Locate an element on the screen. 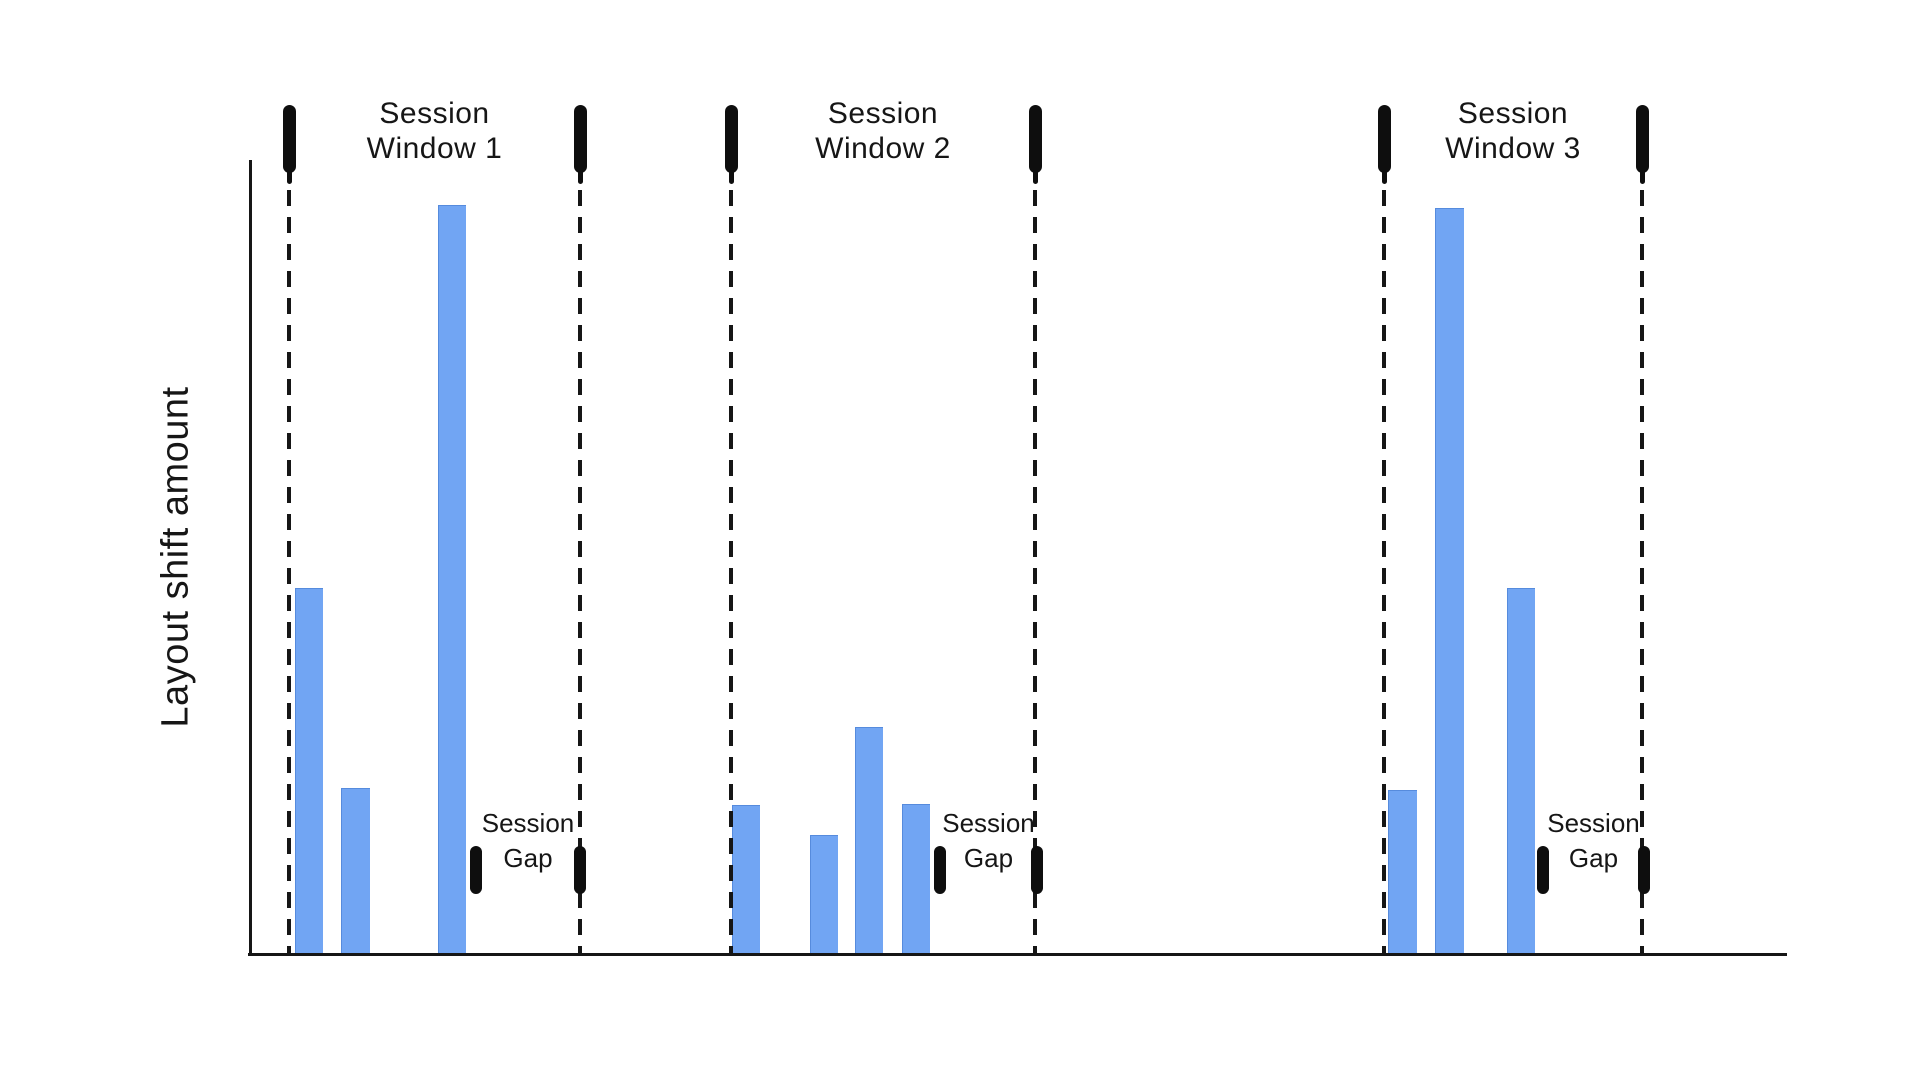 This screenshot has height=1080, width=1920. y-axis-label: Layout shift amount is located at coordinates (175, 556).